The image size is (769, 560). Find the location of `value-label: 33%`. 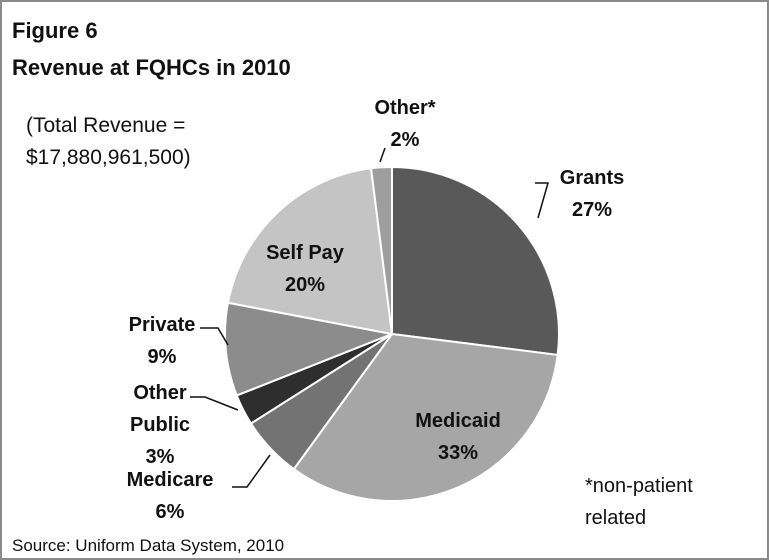

value-label: 33% is located at coordinates (458, 453).